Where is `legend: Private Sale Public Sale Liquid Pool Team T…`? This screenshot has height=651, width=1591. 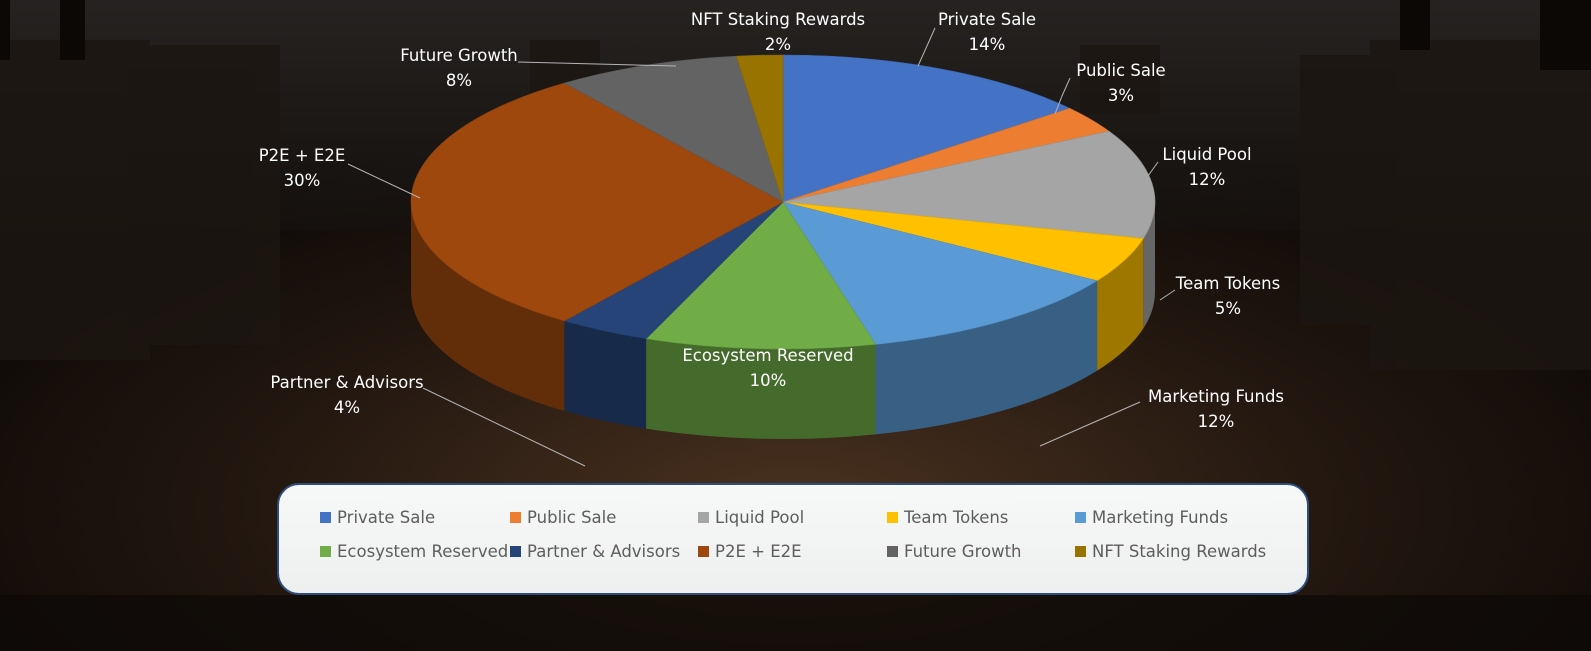
legend: Private Sale Public Sale Liquid Pool Team T… is located at coordinates (793, 539).